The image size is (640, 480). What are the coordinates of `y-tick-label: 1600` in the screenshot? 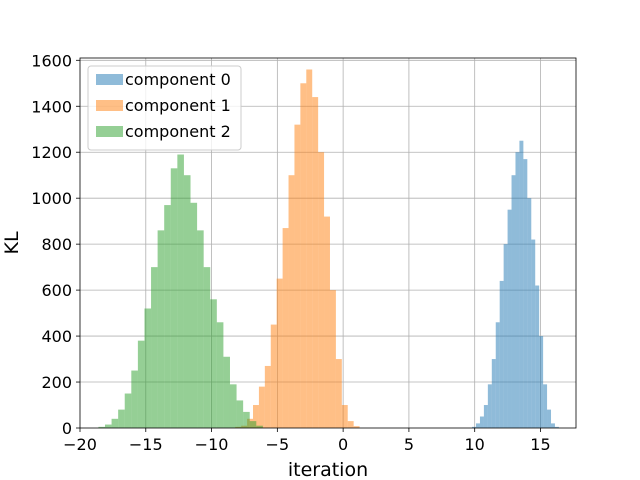 It's located at (51, 60).